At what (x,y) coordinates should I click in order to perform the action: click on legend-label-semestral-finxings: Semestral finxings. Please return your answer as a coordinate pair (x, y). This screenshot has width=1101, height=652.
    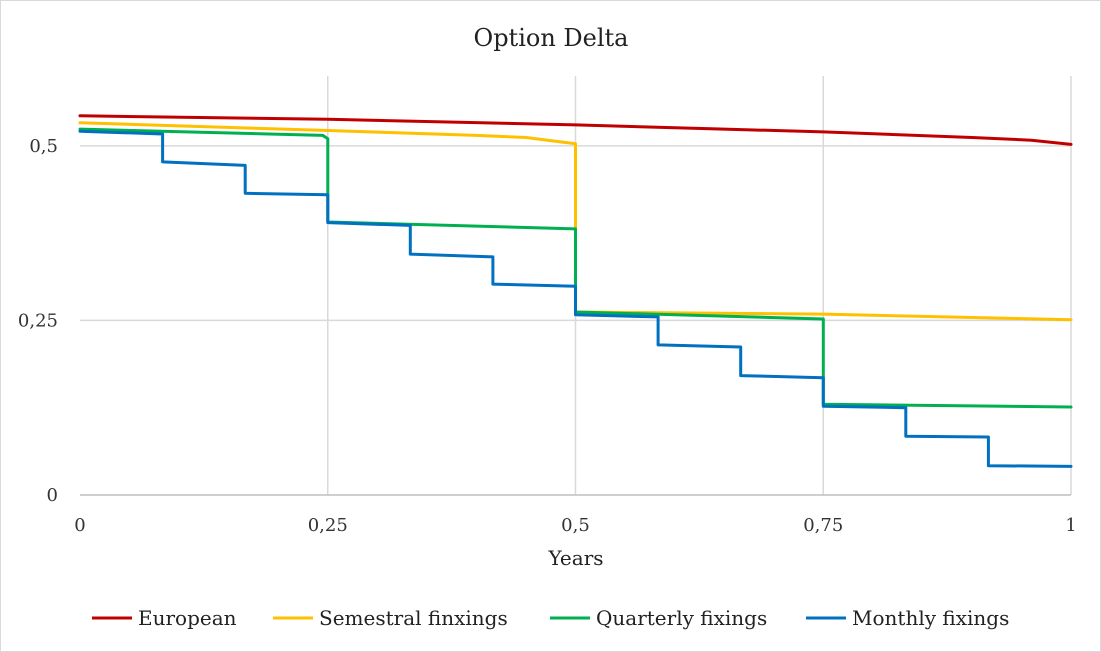
    Looking at the image, I should click on (413, 618).